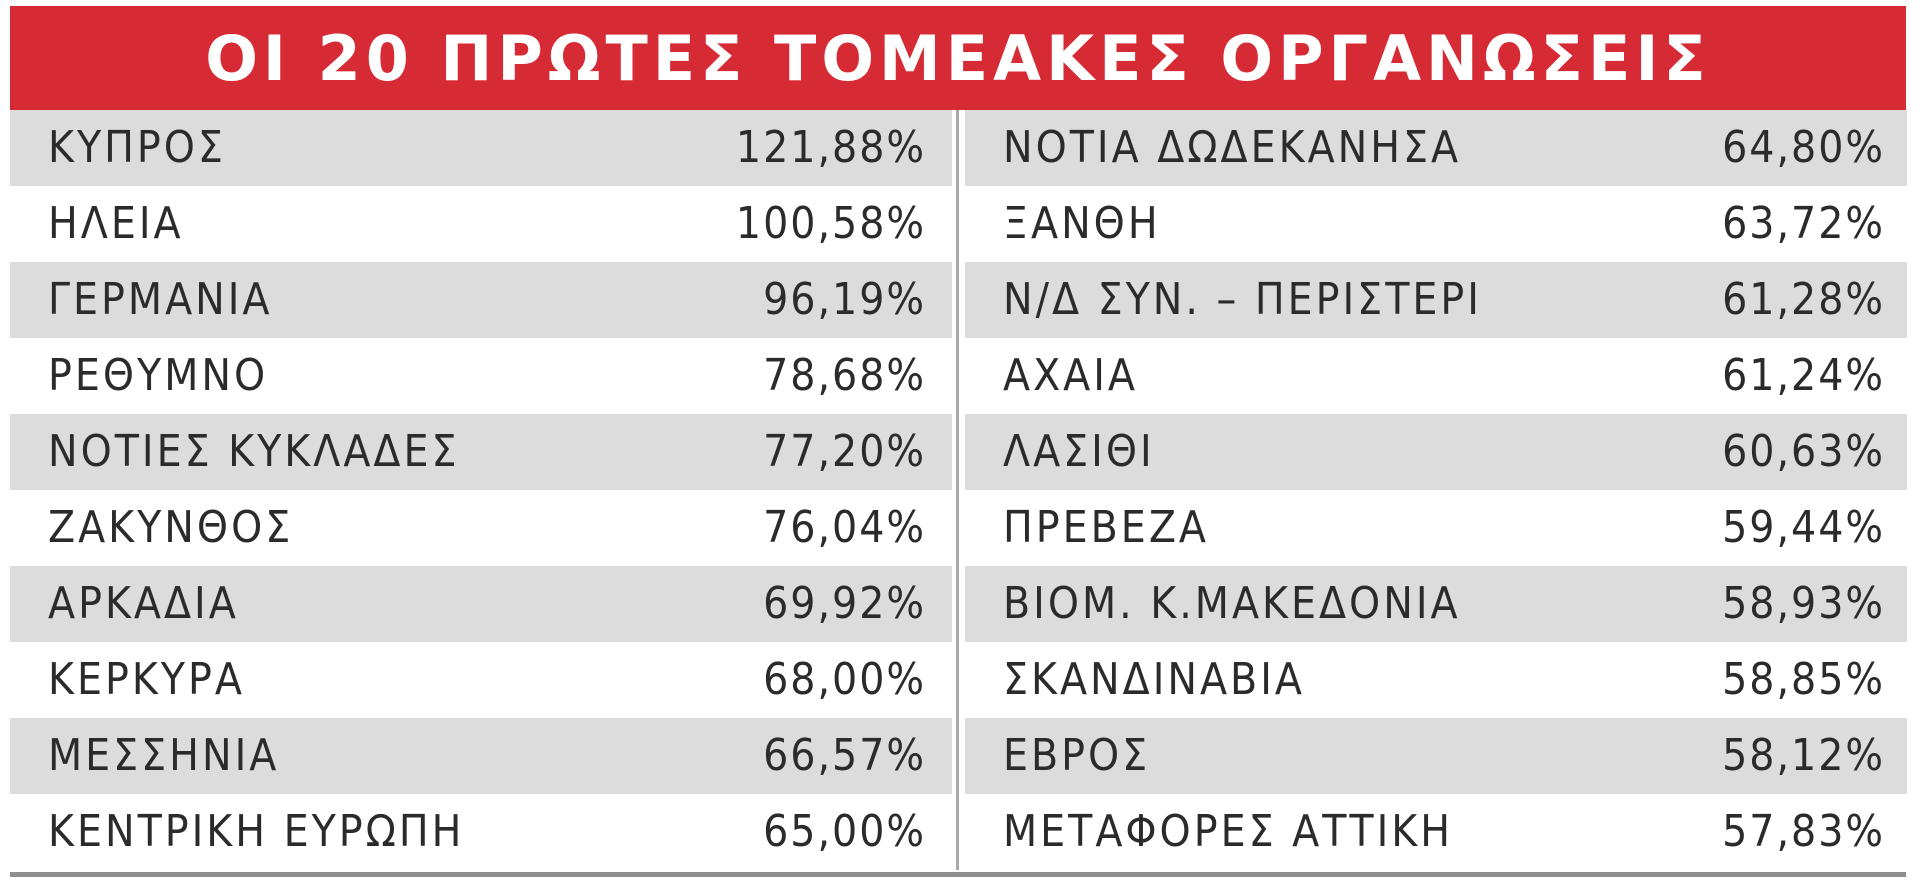 Image resolution: width=1920 pixels, height=889 pixels. I want to click on organization-name: ΒΙΟΜ. Κ.ΜΑΚΕΔΟΝΙΑ, so click(1232, 603).